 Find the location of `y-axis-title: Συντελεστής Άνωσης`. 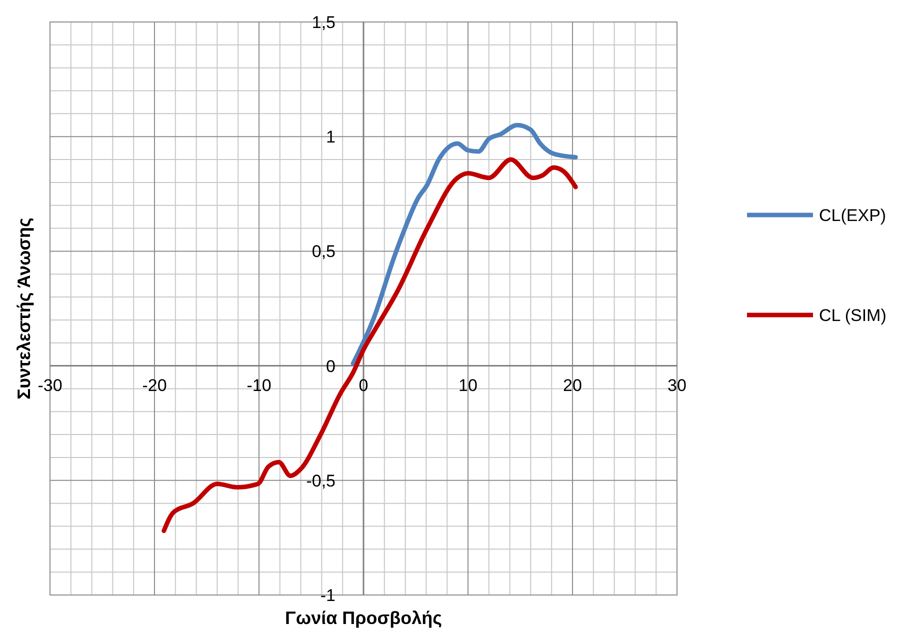

y-axis-title: Συντελεστής Άνωσης is located at coordinates (24, 309).